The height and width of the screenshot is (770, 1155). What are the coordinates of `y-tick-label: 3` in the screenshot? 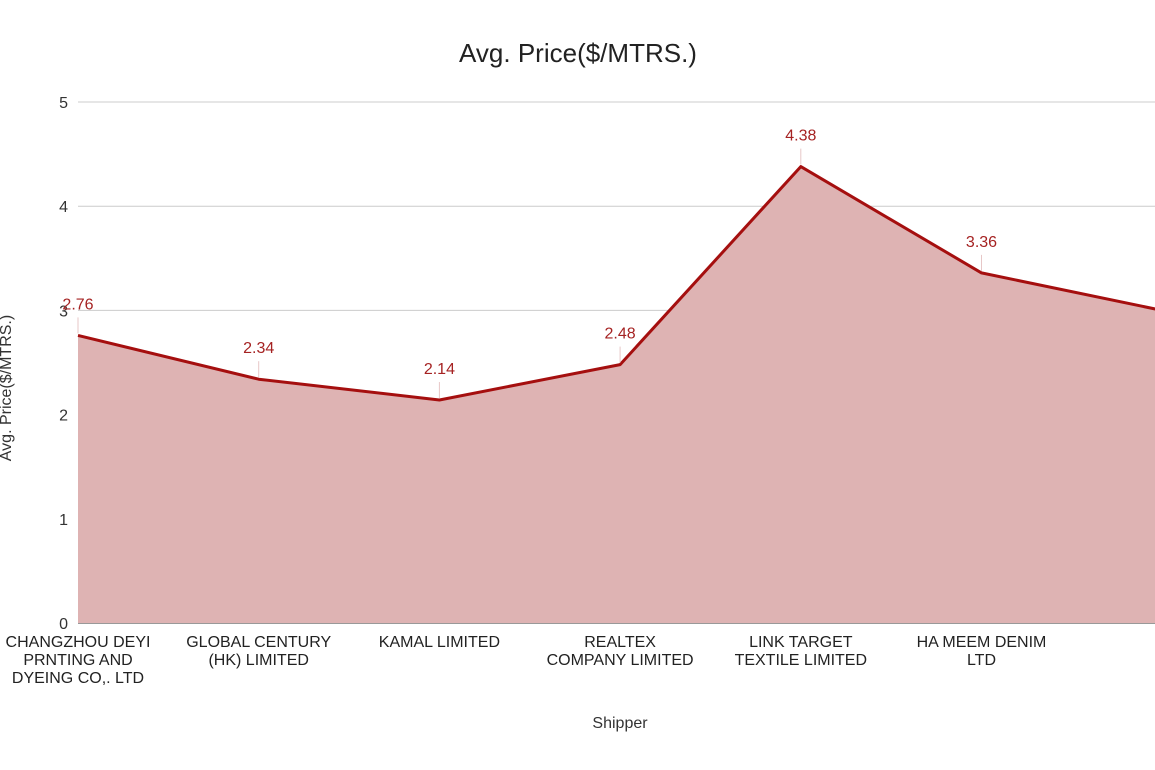 It's located at (63, 311).